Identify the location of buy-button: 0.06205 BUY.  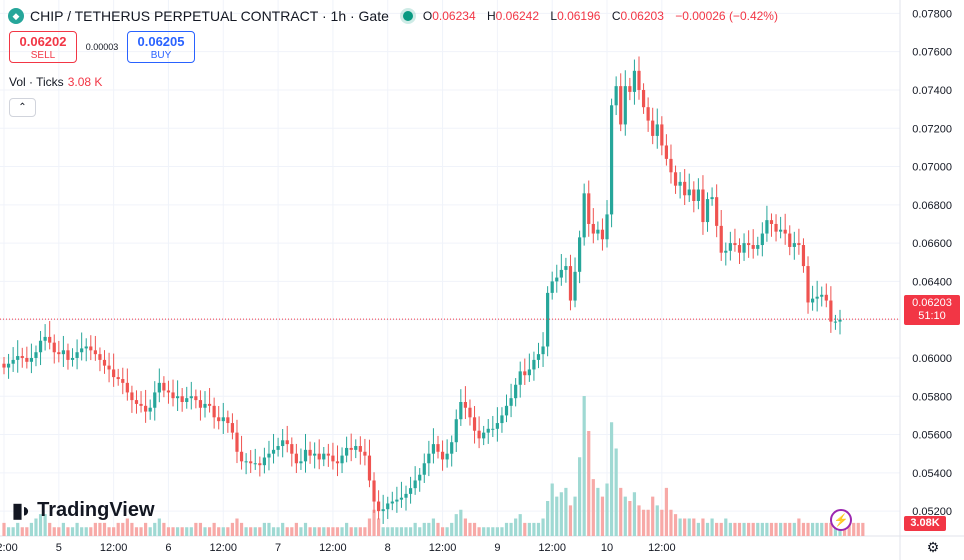
(161, 47).